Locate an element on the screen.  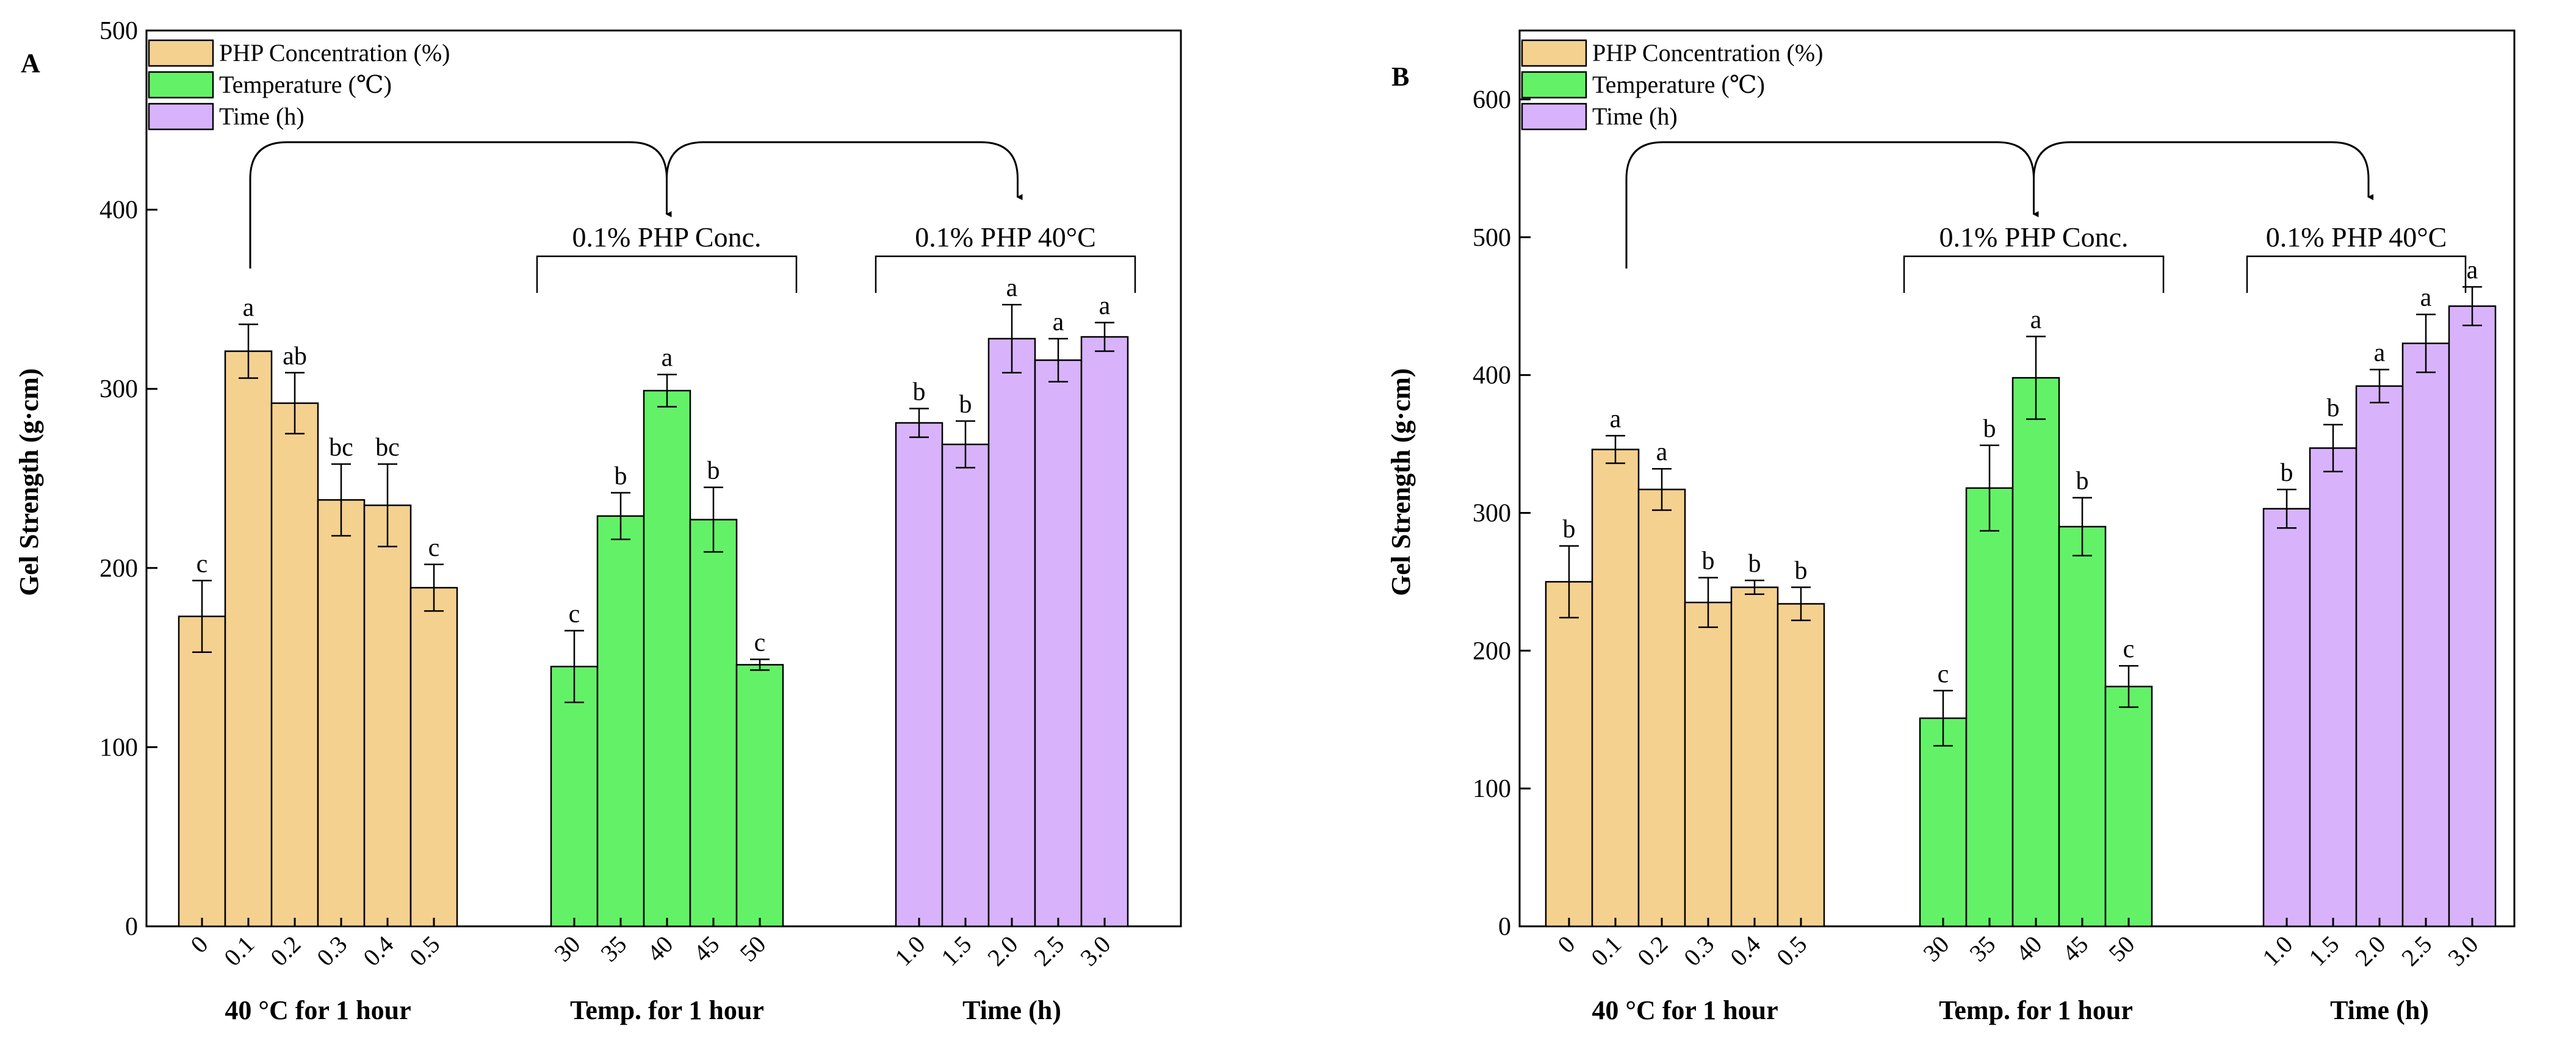
x-tick-label: 0.2 is located at coordinates (1652, 951).